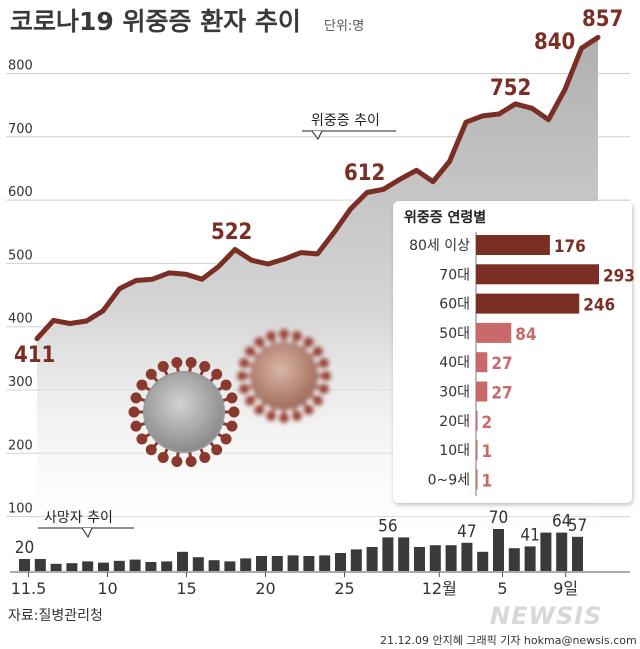  I want to click on x-tick-label: 25, so click(344, 588).